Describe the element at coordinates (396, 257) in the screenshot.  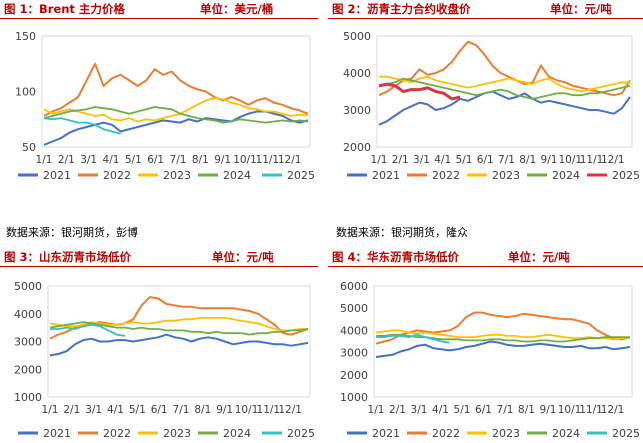
I see `chart-4-title: 图 4：华东沥青市场低价` at that location.